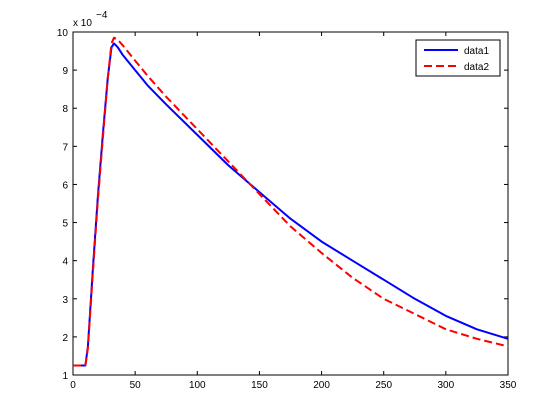  Describe the element at coordinates (383, 385) in the screenshot. I see `x-tick-label: 250` at that location.